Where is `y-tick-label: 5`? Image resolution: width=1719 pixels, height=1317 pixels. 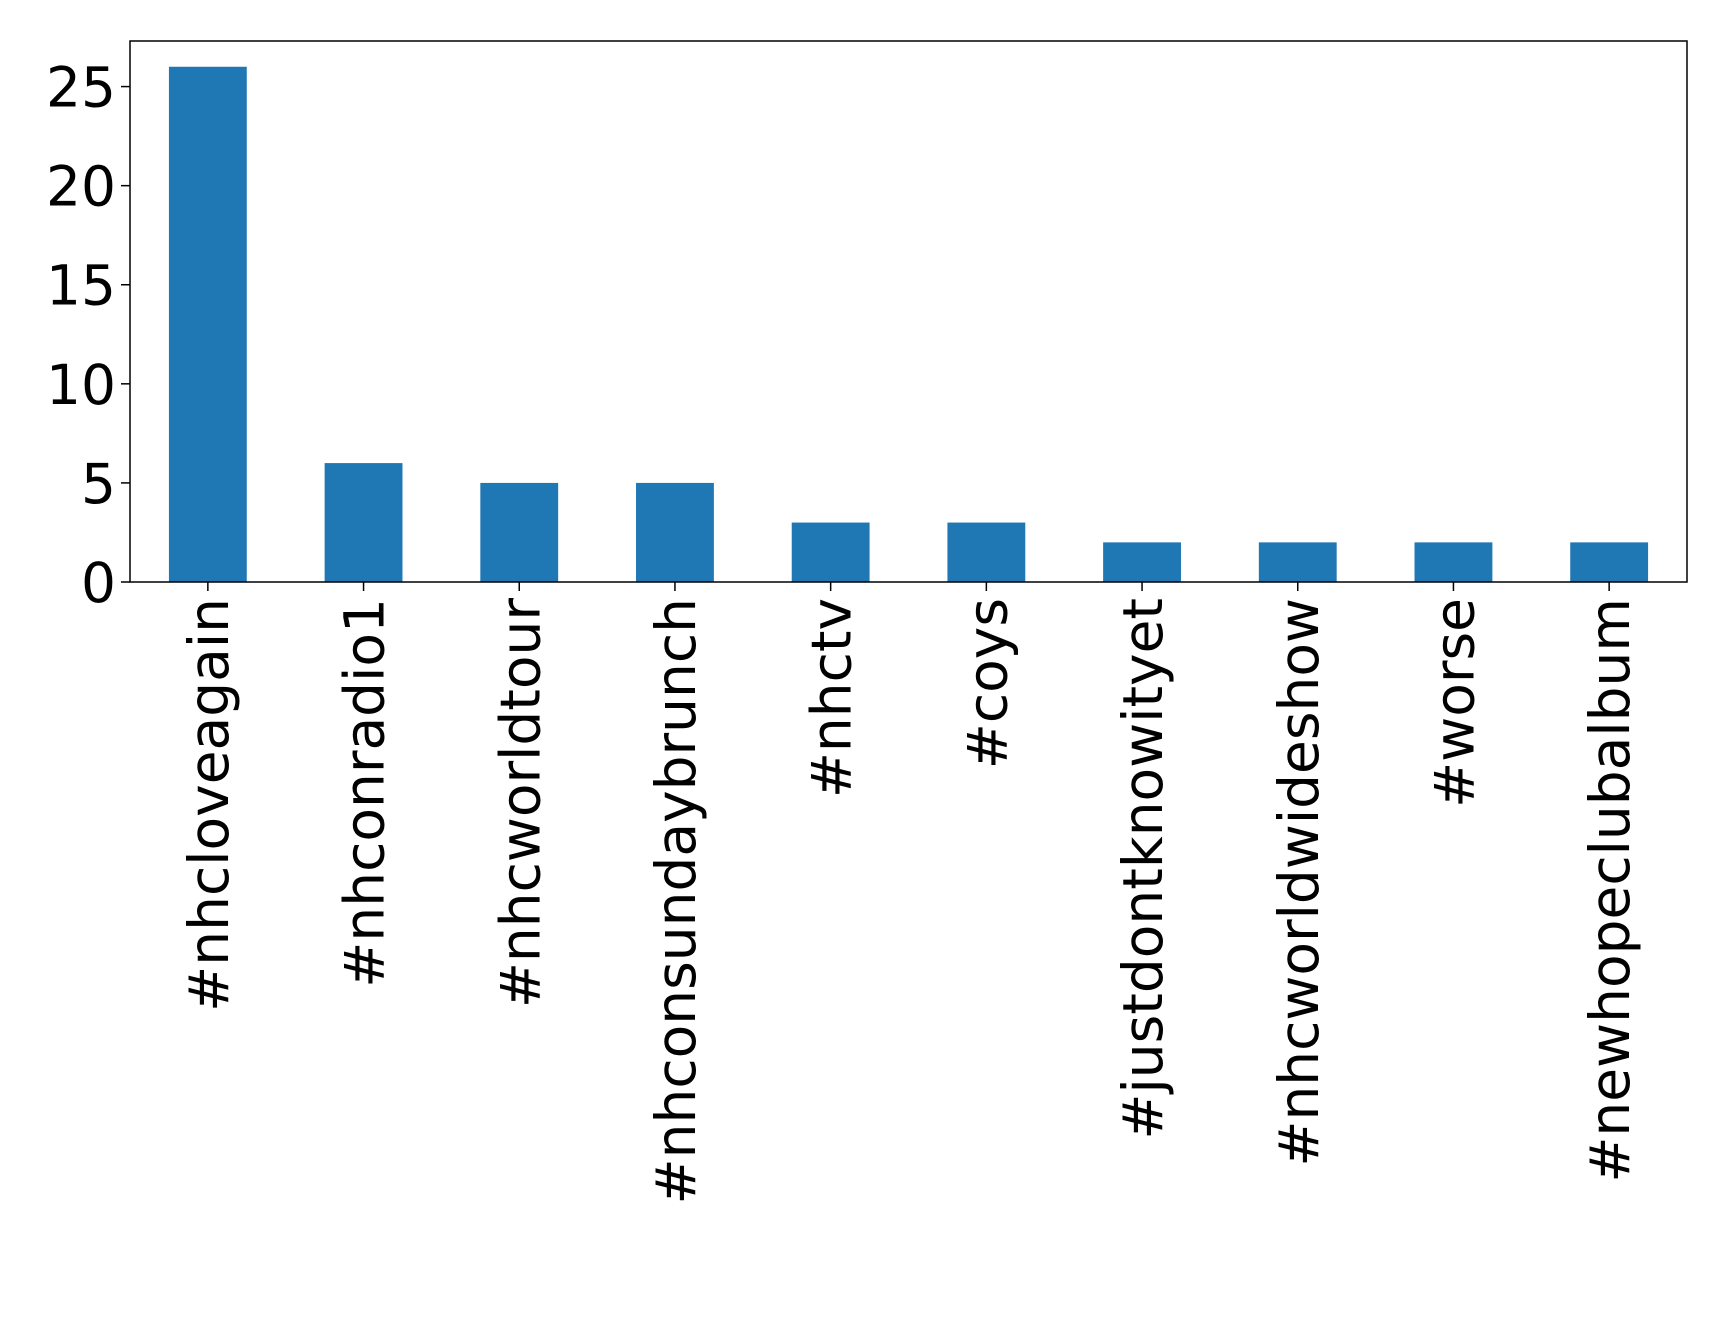 y-tick-label: 5 is located at coordinates (98, 484).